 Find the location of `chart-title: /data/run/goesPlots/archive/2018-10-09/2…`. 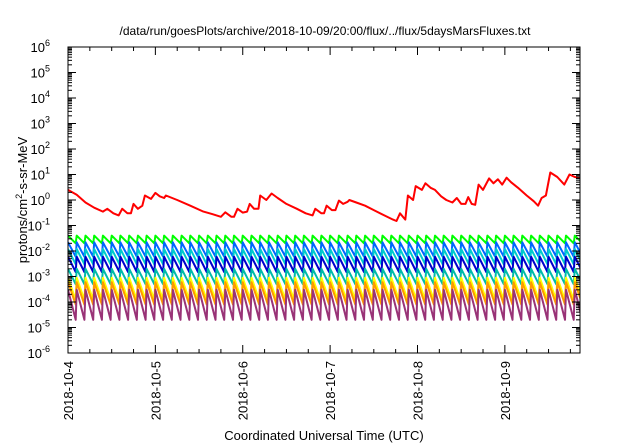

chart-title: /data/run/goesPlots/archive/2018-10-09/2… is located at coordinates (326, 31).